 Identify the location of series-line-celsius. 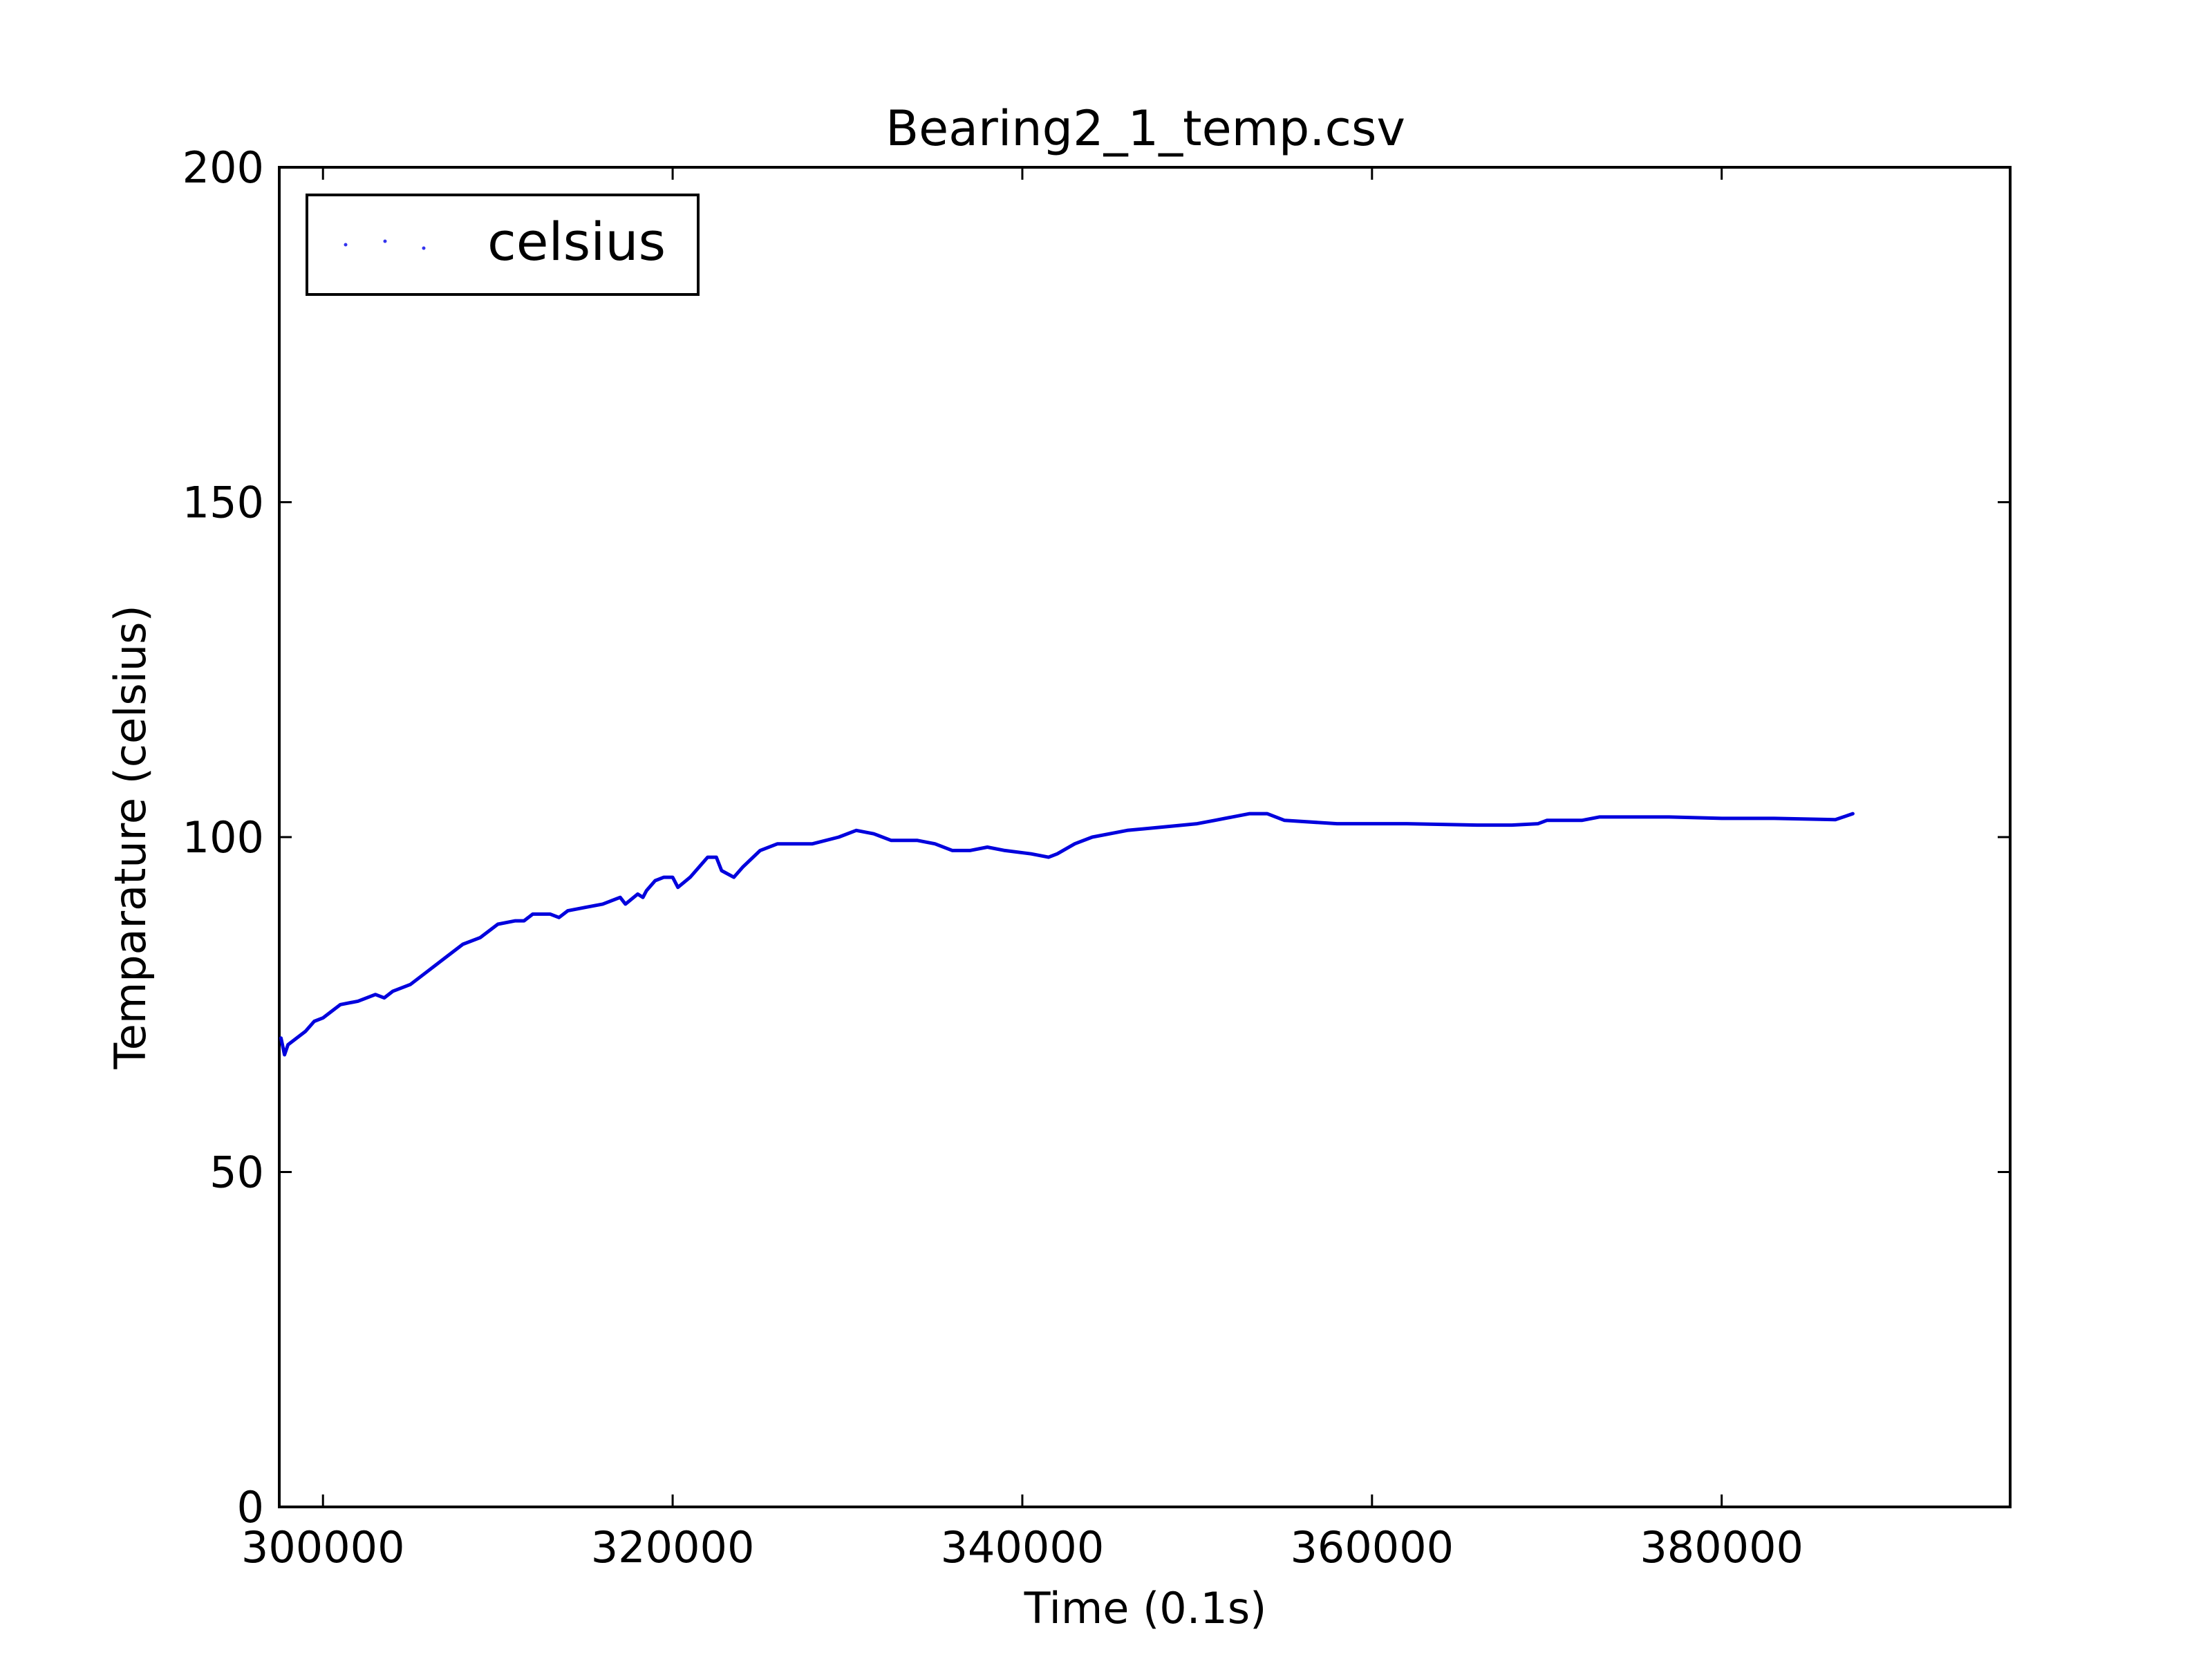
(1067, 934).